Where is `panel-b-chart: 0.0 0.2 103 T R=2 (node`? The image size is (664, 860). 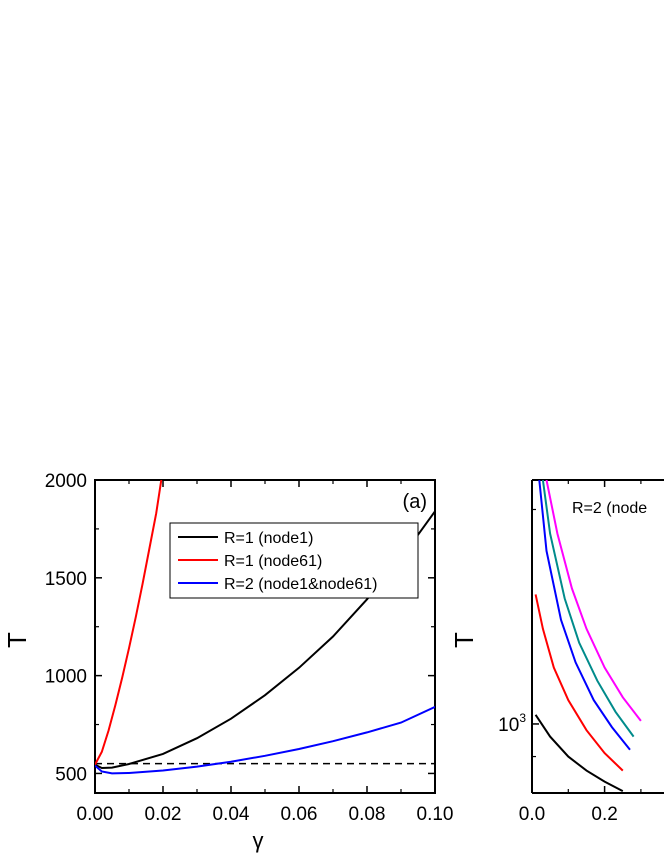 panel-b-chart: 0.0 0.2 103 T R=2 (node is located at coordinates (556, 652).